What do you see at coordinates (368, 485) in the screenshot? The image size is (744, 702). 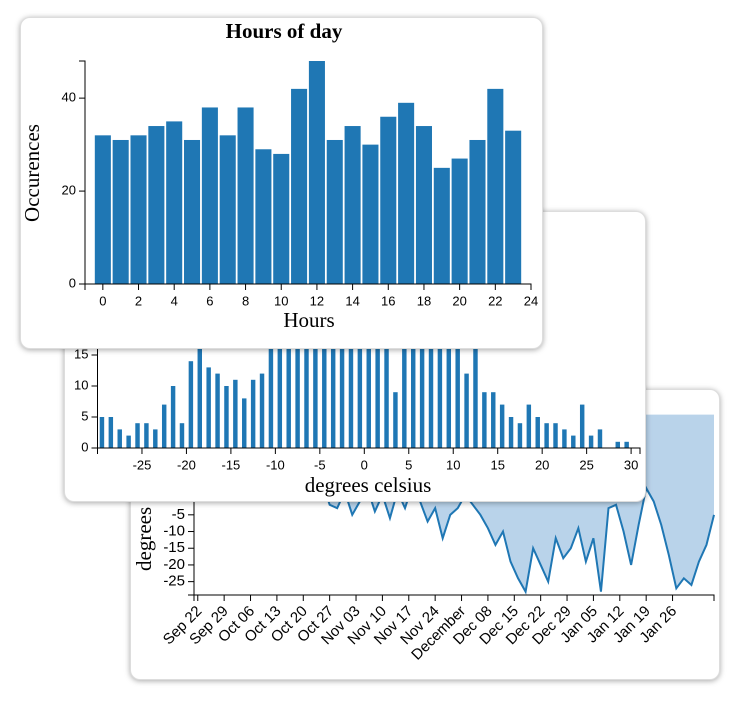 I see `x-axis-label: degrees celsius` at bounding box center [368, 485].